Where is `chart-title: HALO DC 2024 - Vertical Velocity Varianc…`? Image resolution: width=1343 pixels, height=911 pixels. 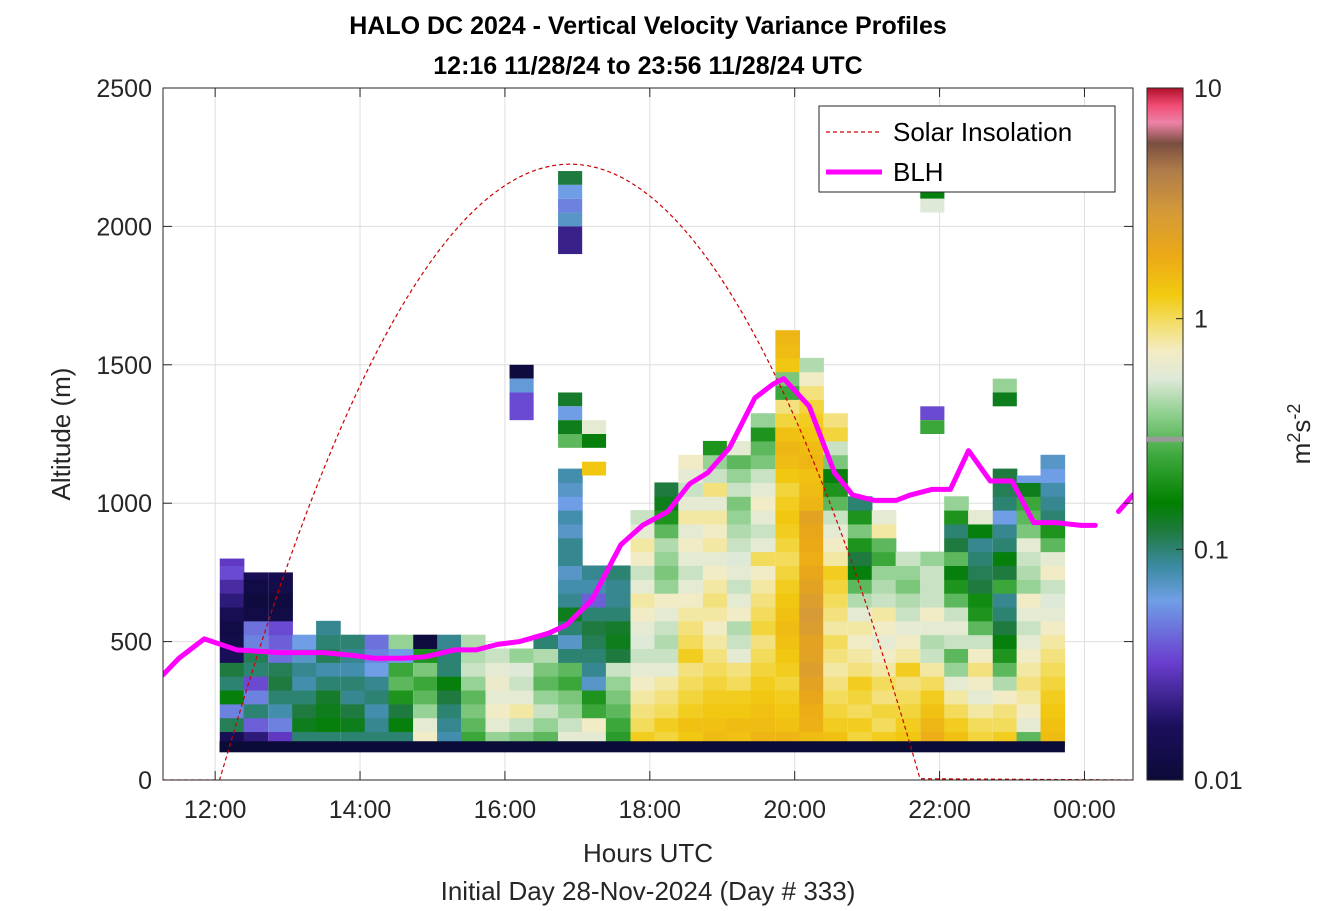
chart-title: HALO DC 2024 - Vertical Velocity Varianc… is located at coordinates (648, 26).